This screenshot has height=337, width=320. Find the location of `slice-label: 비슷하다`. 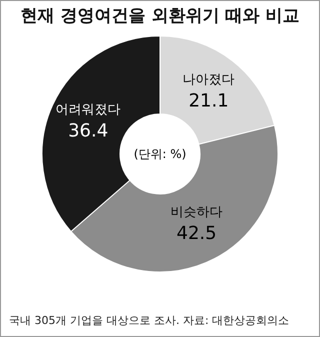

slice-label: 비슷하다 is located at coordinates (196, 212).